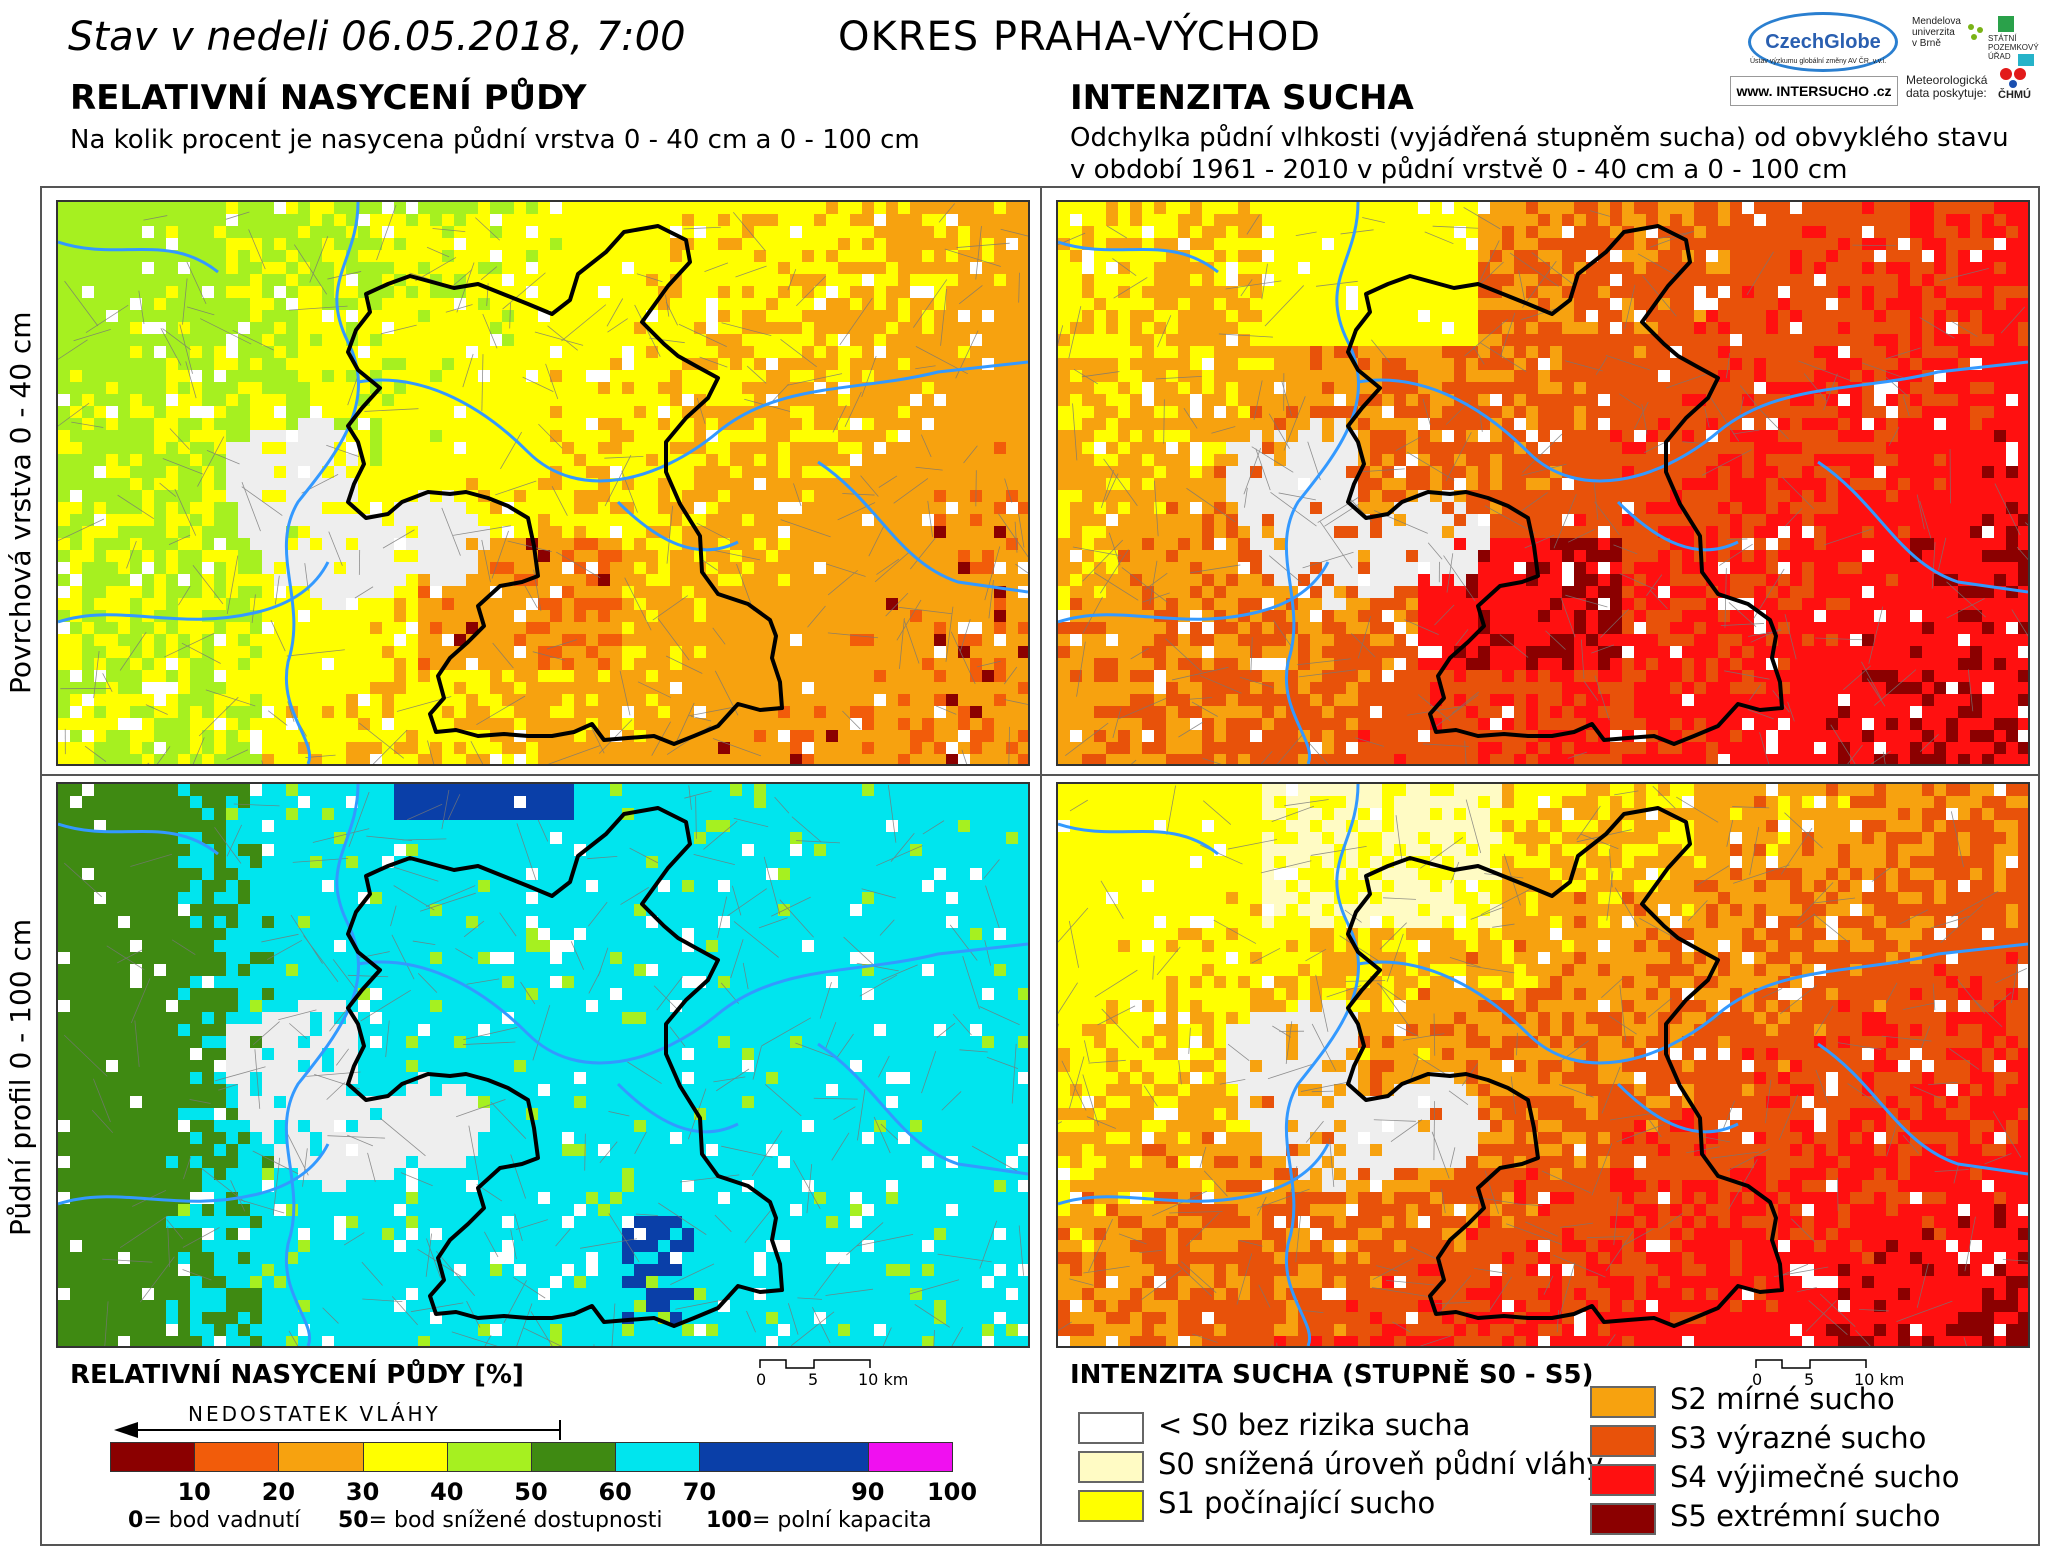 The image size is (2048, 1550). I want to click on deficit-arrow-icon, so click(337, 1430).